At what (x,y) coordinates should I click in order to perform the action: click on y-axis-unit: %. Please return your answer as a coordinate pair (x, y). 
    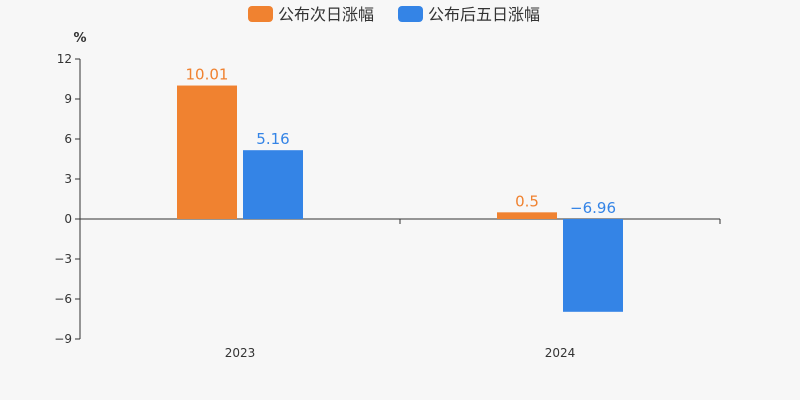
    Looking at the image, I should click on (79, 38).